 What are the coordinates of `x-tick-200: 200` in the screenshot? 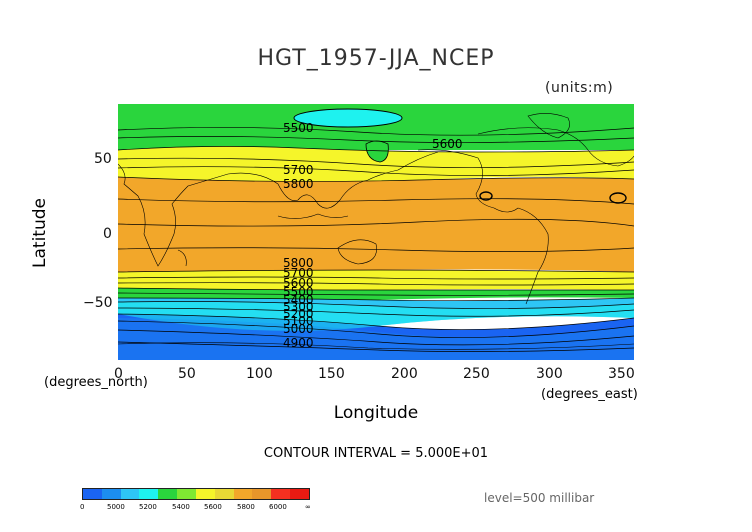 It's located at (404, 374).